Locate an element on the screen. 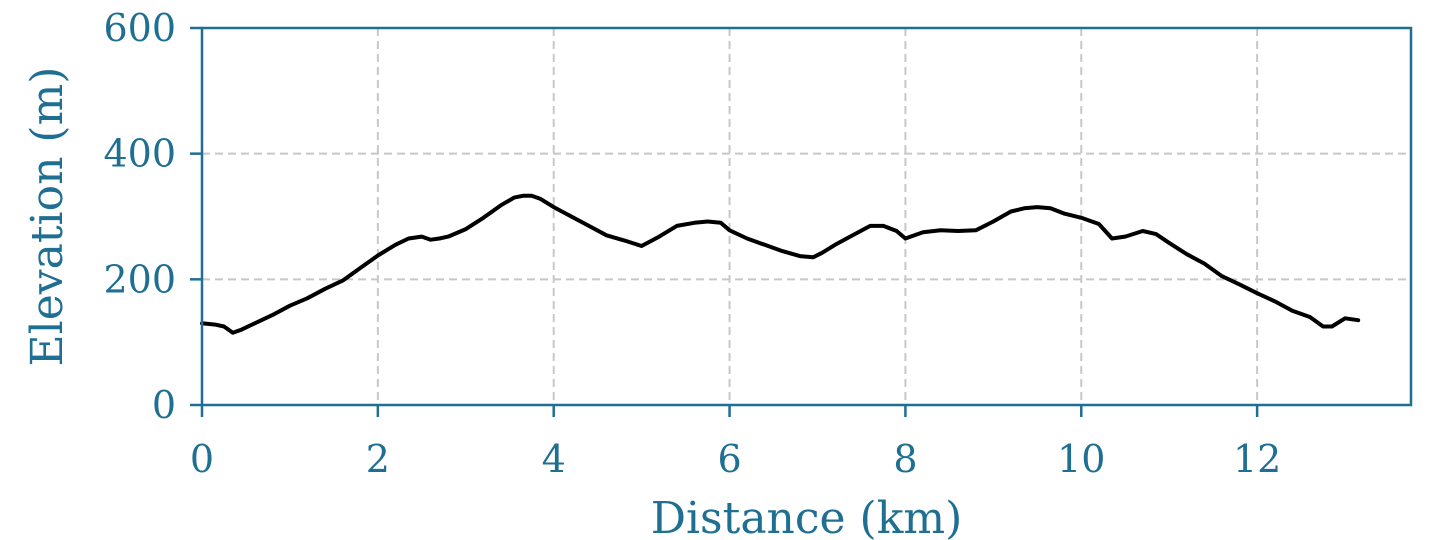 The height and width of the screenshot is (540, 1440). x-tick-label: 6 is located at coordinates (729, 459).